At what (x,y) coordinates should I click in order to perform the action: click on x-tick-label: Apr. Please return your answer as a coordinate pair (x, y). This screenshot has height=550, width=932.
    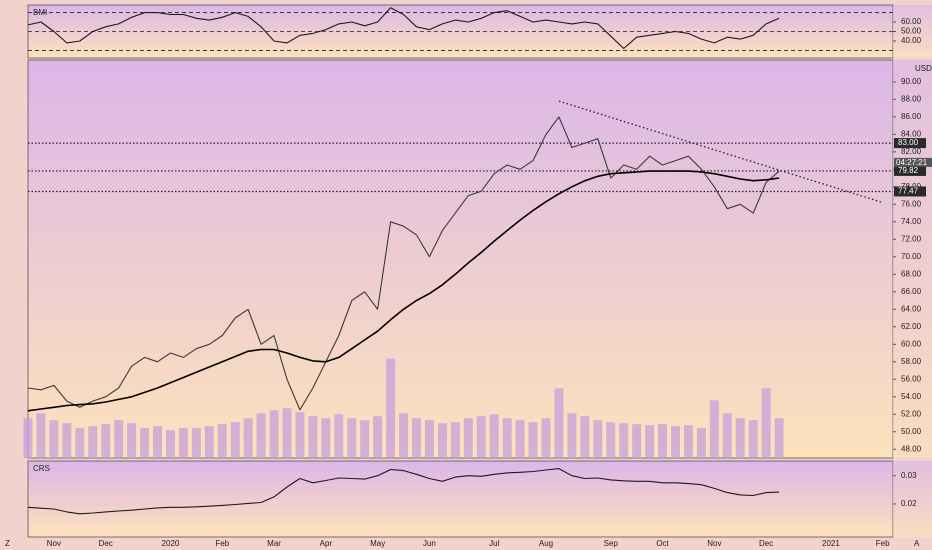
    Looking at the image, I should click on (326, 543).